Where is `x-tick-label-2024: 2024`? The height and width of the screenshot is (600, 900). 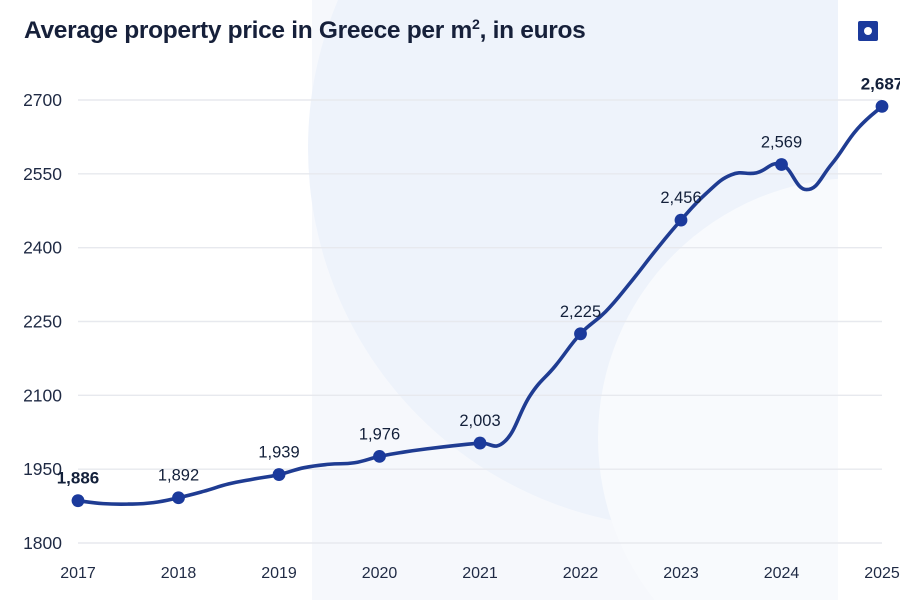
x-tick-label-2024: 2024 is located at coordinates (782, 573).